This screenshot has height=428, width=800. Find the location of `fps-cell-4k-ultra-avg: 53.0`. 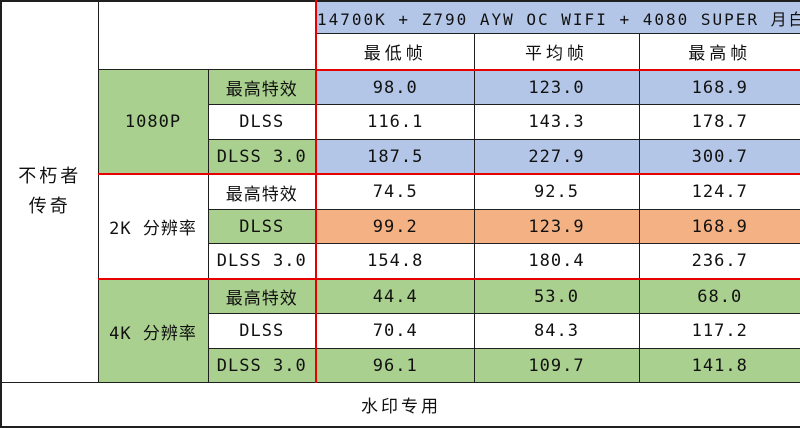

fps-cell-4k-ultra-avg: 53.0 is located at coordinates (556, 296).